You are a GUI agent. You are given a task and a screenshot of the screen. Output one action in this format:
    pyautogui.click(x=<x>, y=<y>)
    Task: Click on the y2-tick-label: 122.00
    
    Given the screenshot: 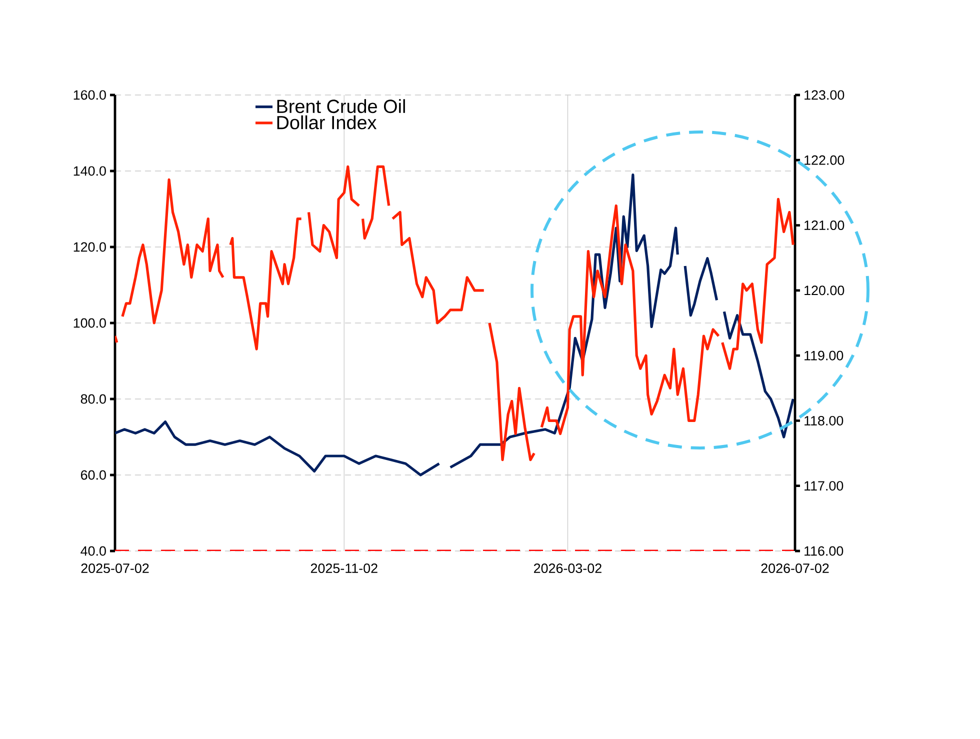 What is the action you would take?
    pyautogui.click(x=824, y=160)
    